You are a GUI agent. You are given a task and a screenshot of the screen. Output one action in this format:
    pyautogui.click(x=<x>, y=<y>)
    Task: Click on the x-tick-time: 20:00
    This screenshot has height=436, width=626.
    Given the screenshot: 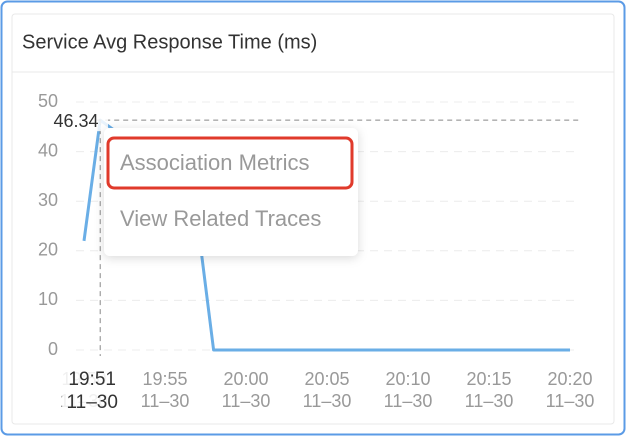 What is the action you would take?
    pyautogui.click(x=245, y=379)
    